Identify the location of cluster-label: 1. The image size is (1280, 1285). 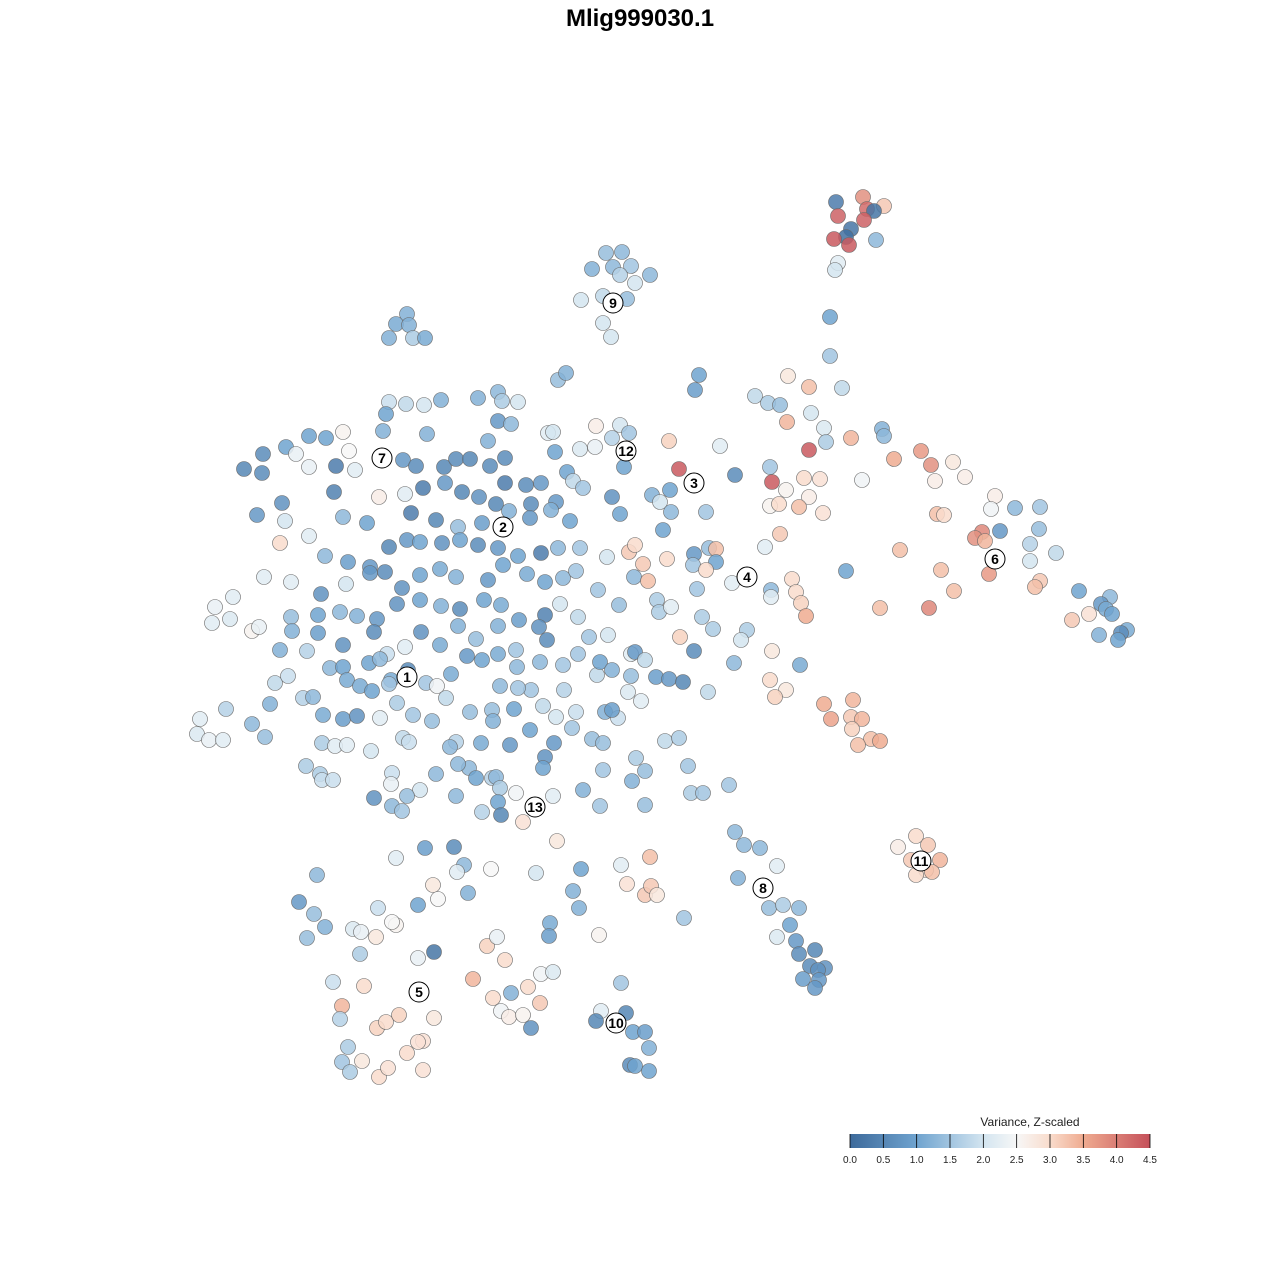
(407, 677).